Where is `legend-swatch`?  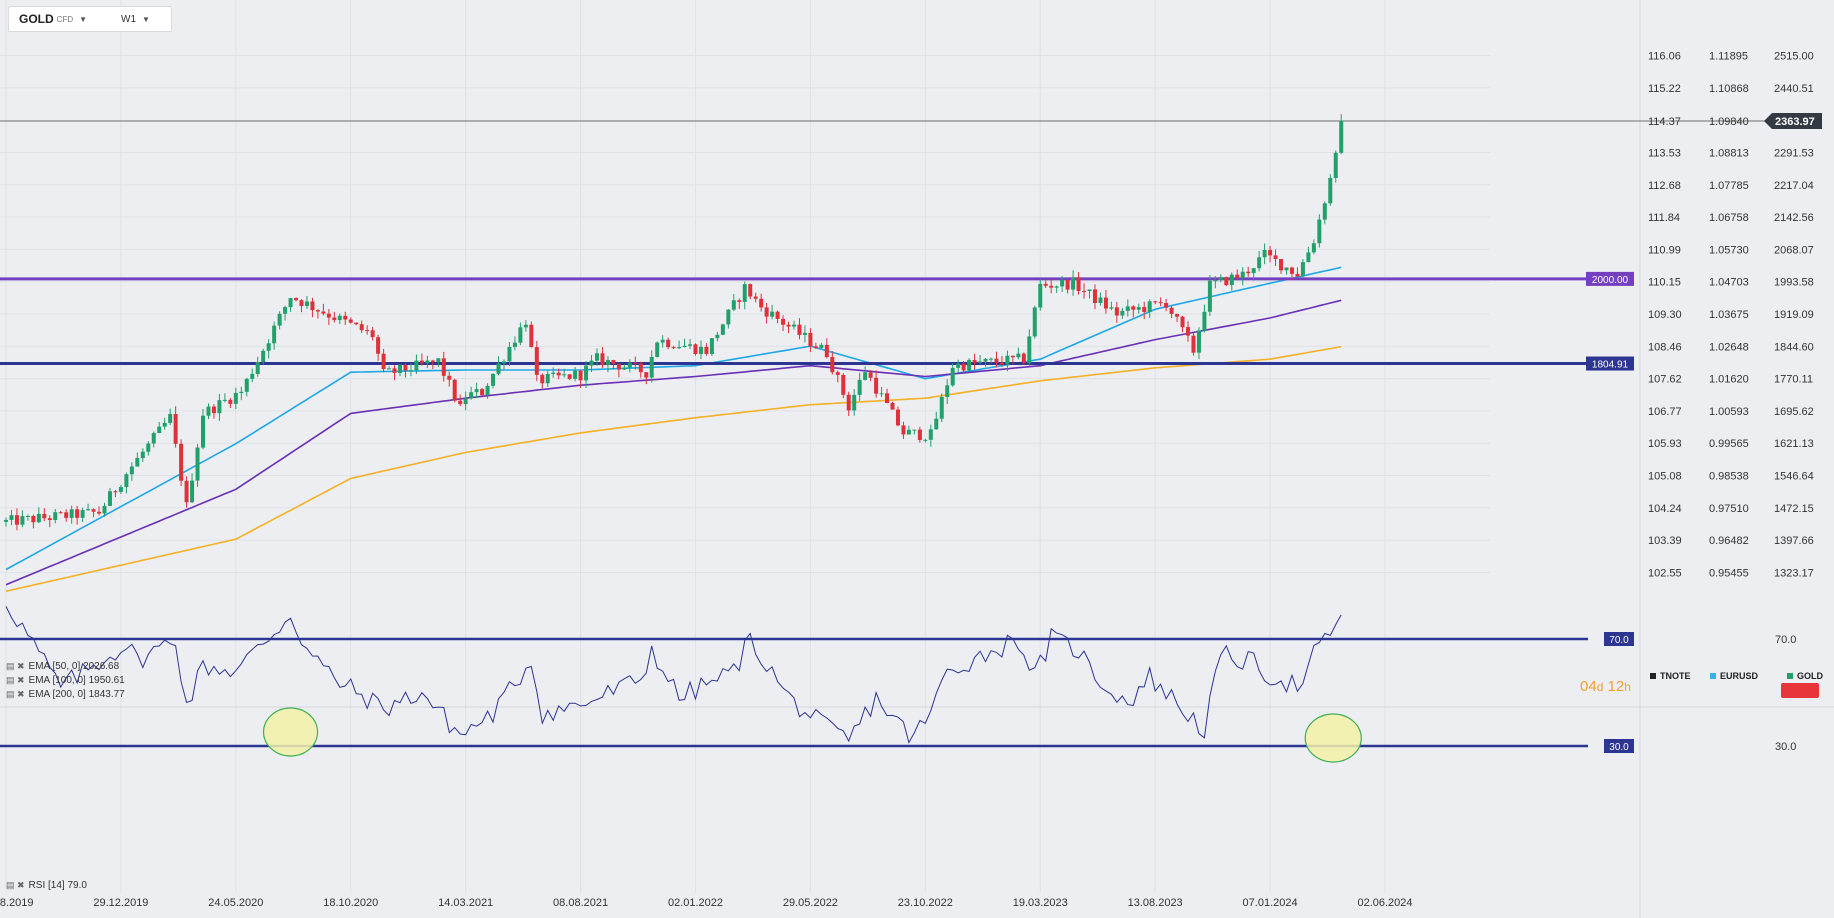 legend-swatch is located at coordinates (1713, 676).